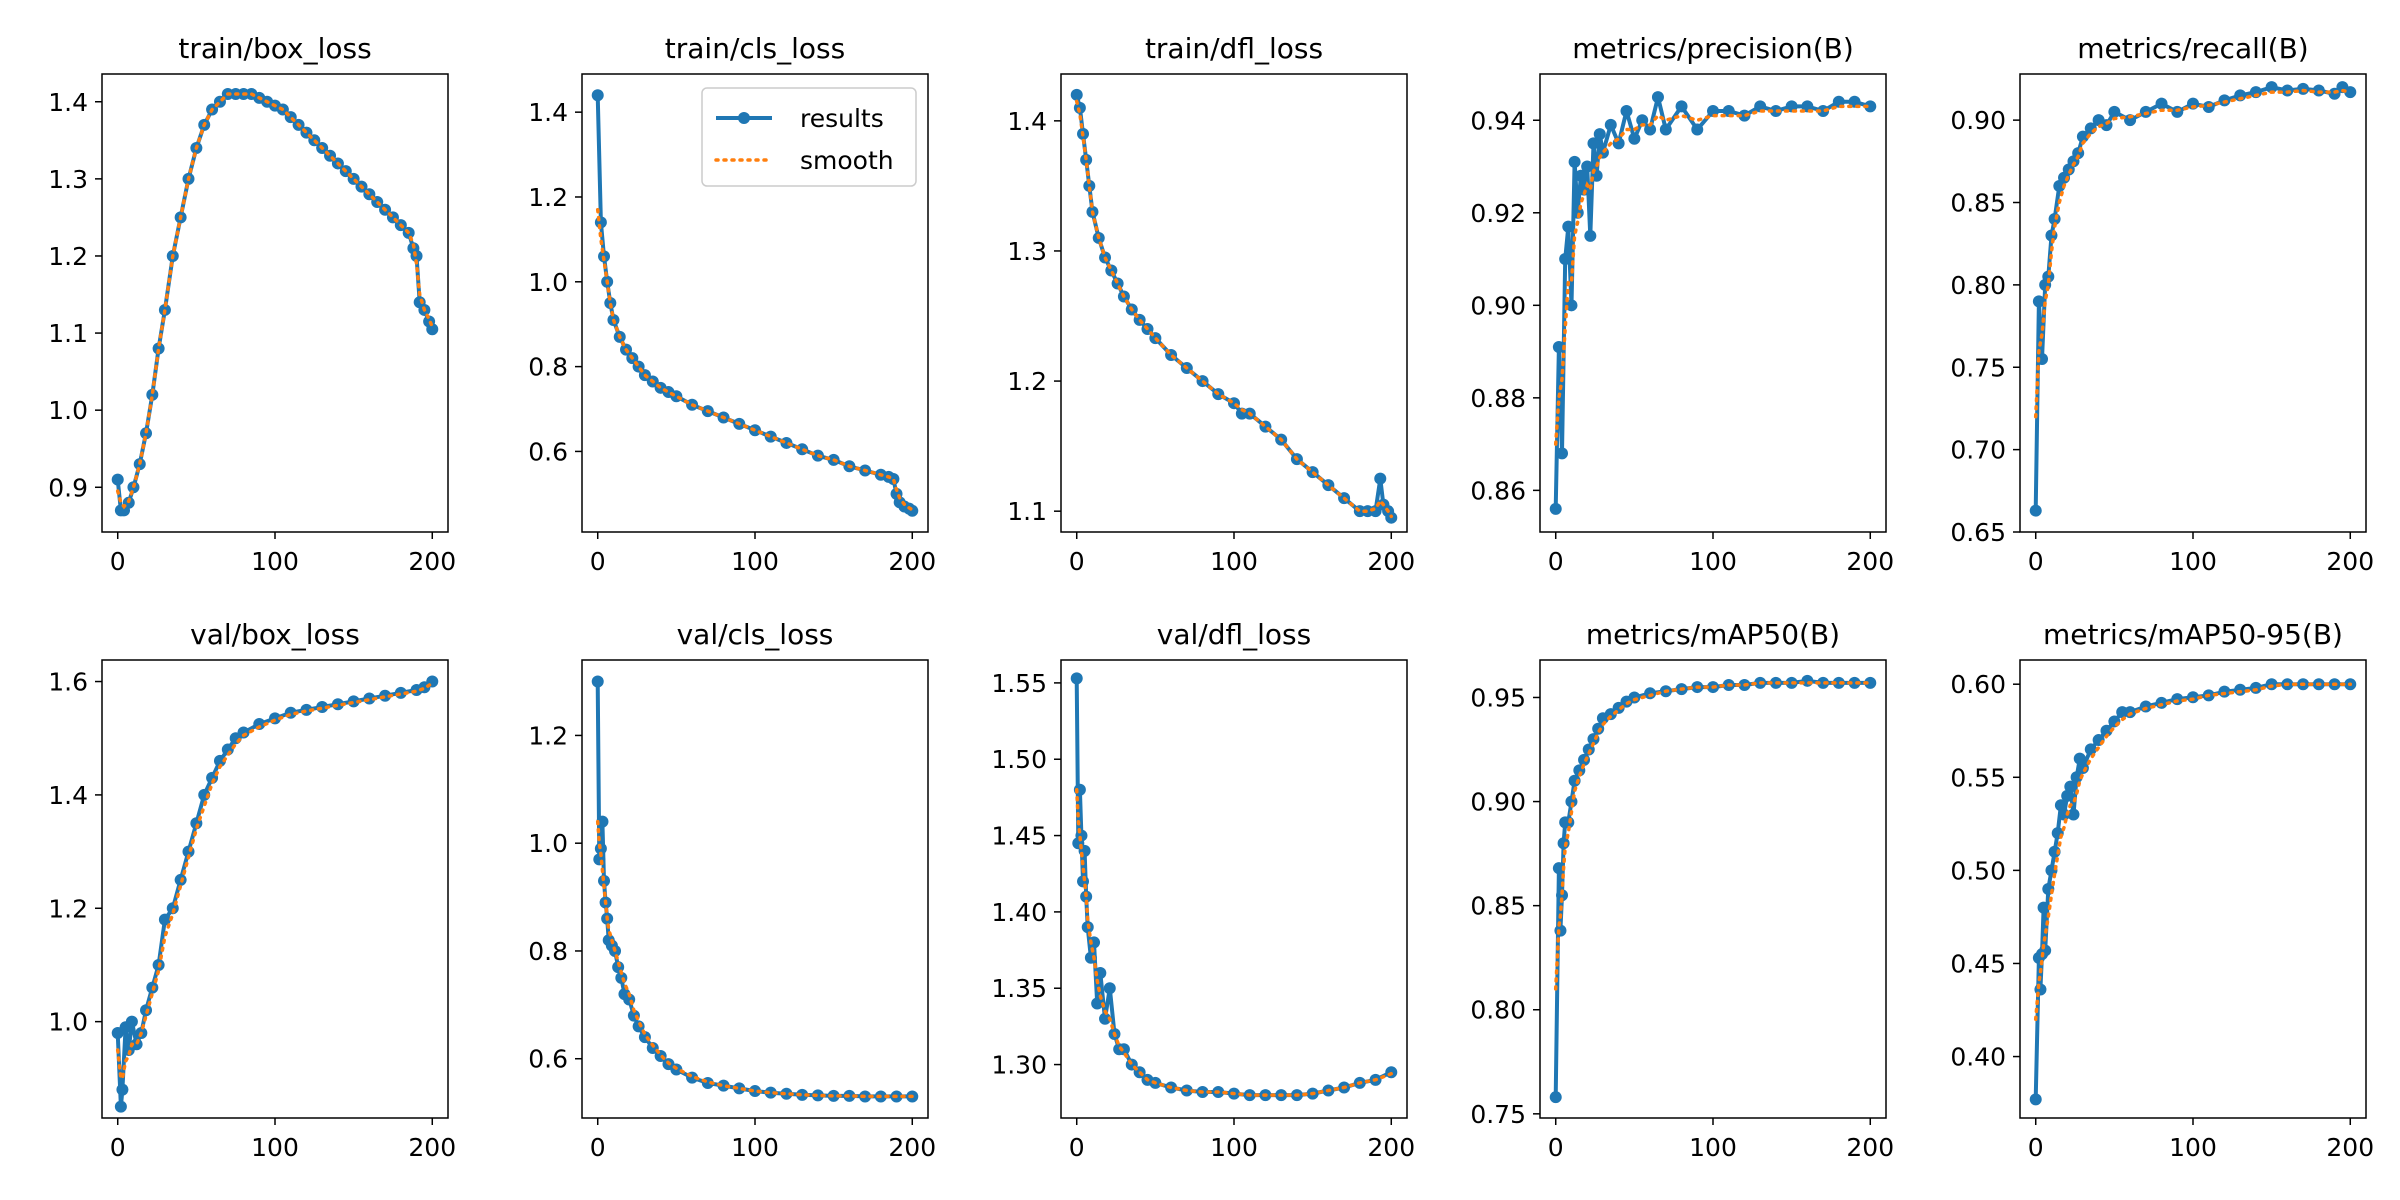 Image resolution: width=2400 pixels, height=1200 pixels. I want to click on y-tick-label: 0.6, so click(548, 451).